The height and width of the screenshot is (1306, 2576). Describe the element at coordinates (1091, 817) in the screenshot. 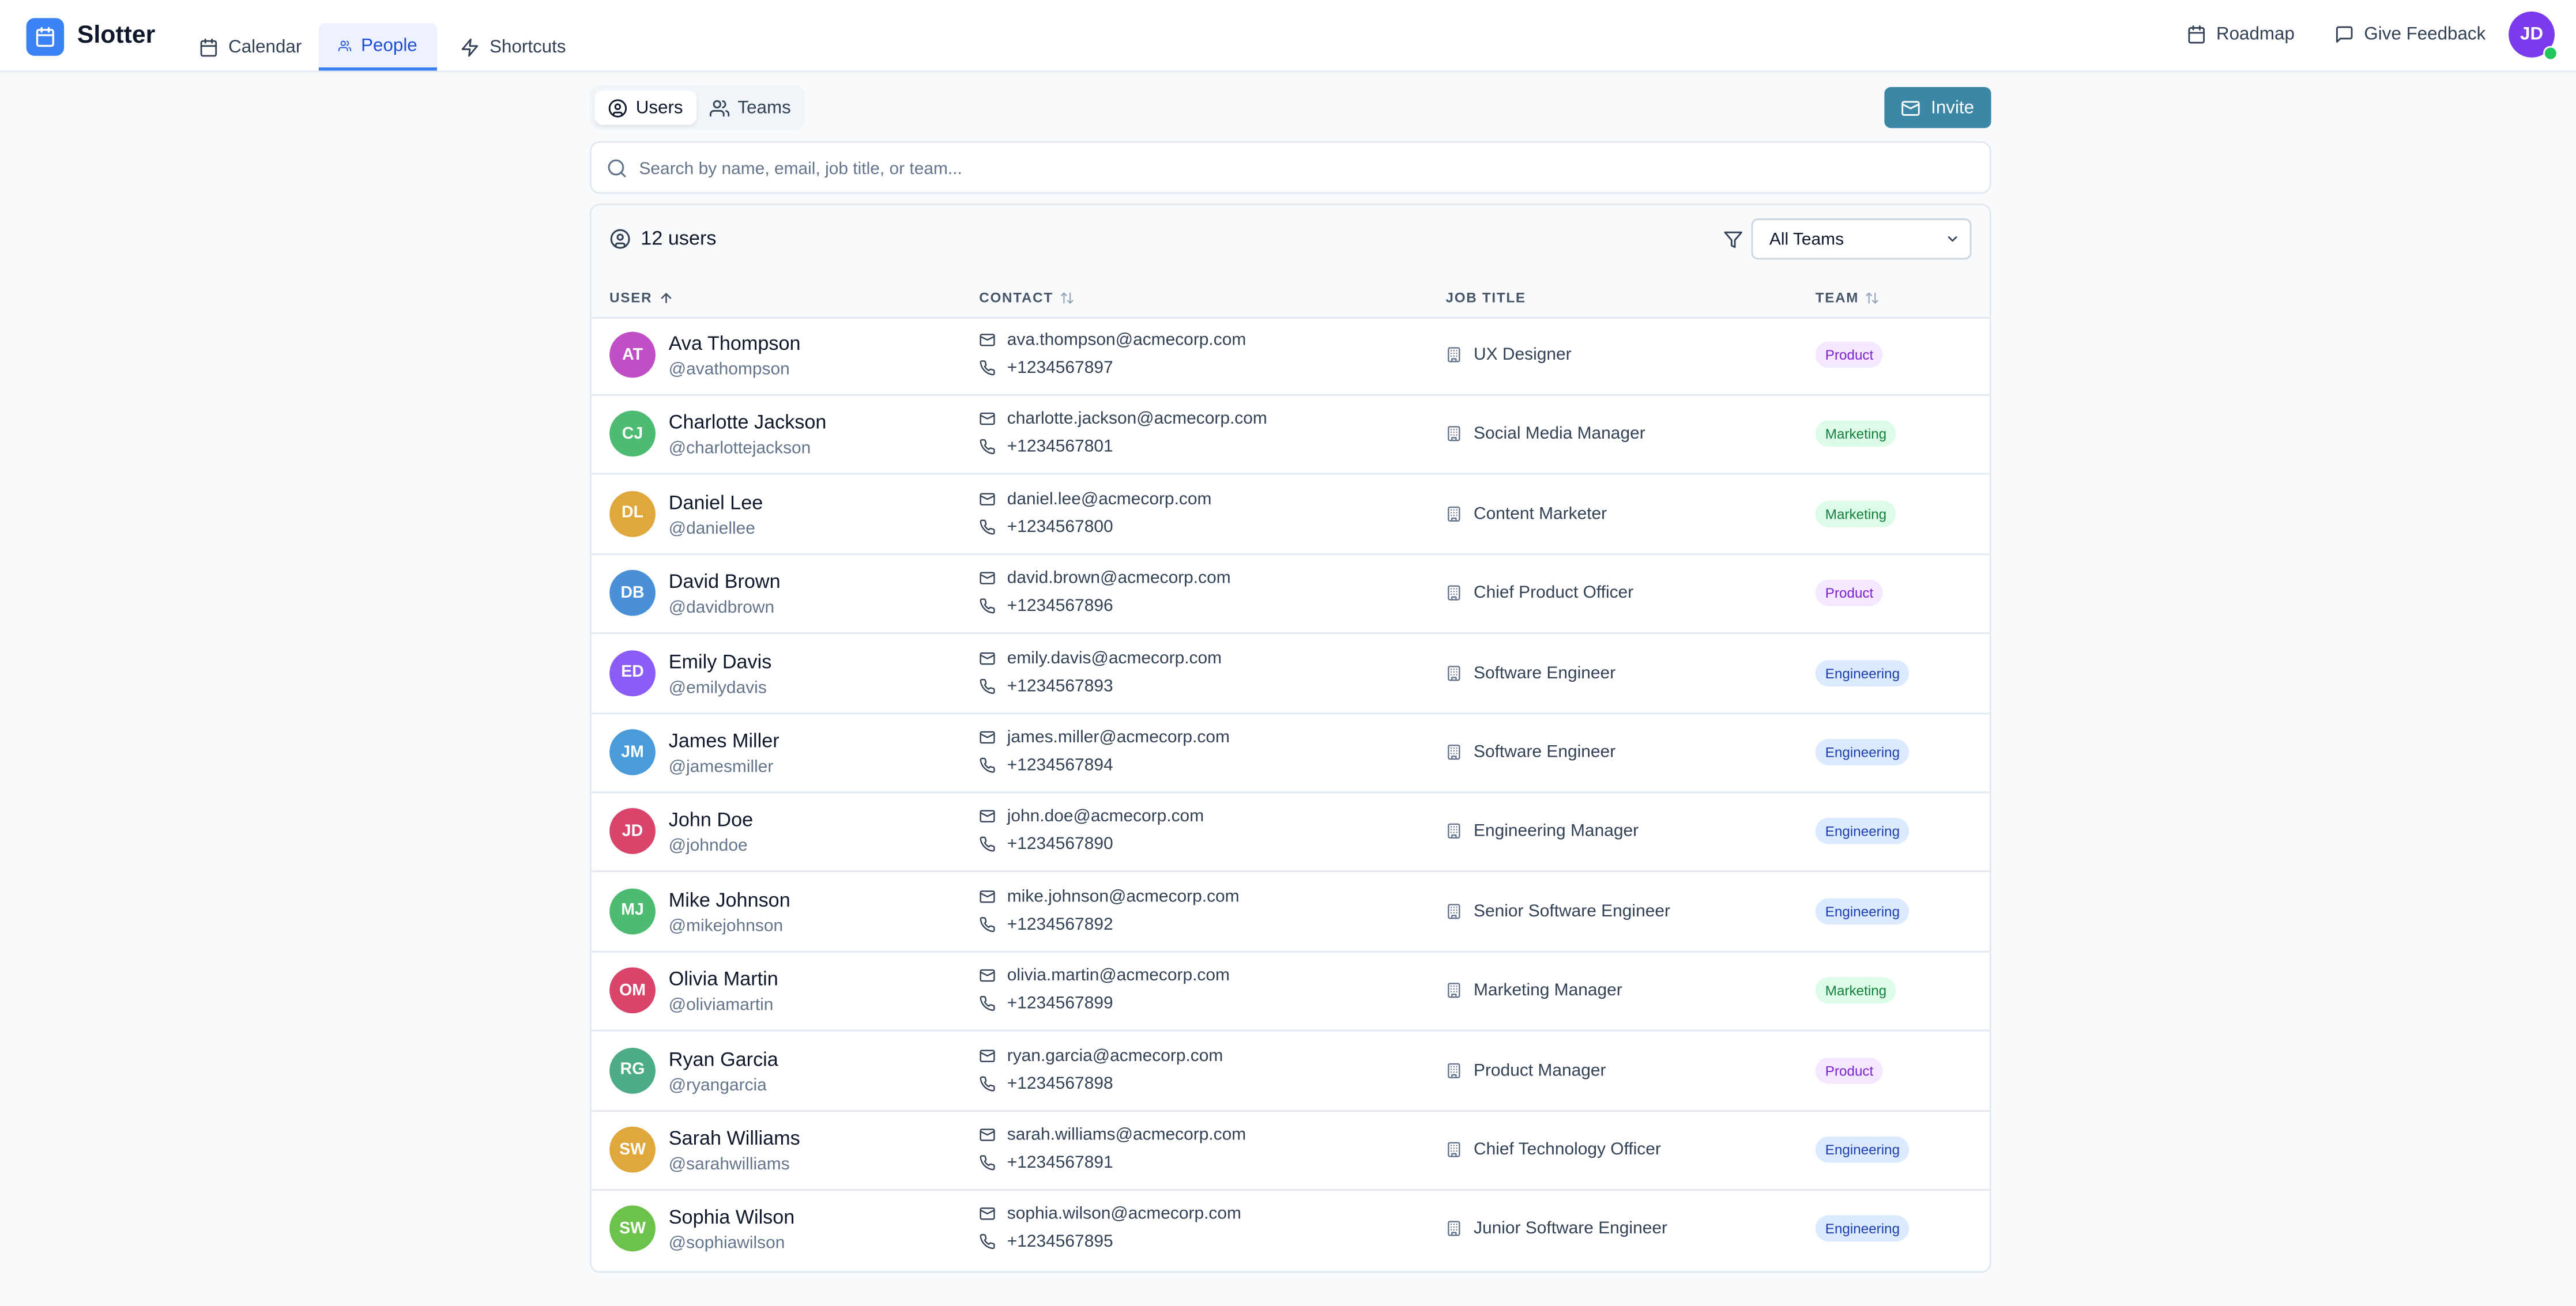

I see `user-email: john.doe@acmecorp.com` at that location.